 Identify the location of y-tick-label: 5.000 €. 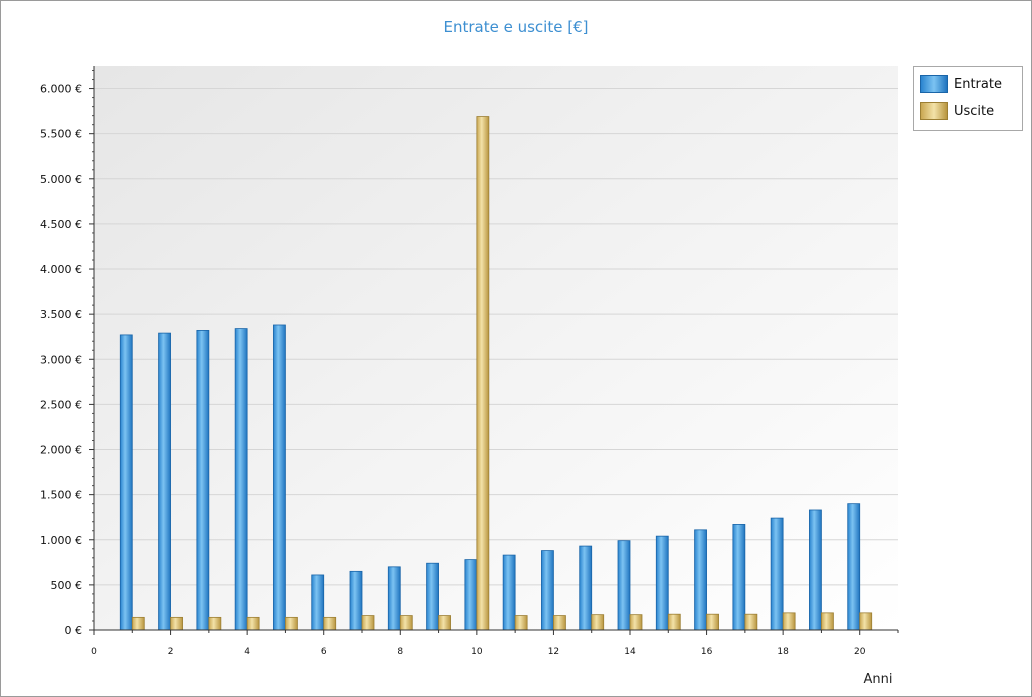
(61, 179).